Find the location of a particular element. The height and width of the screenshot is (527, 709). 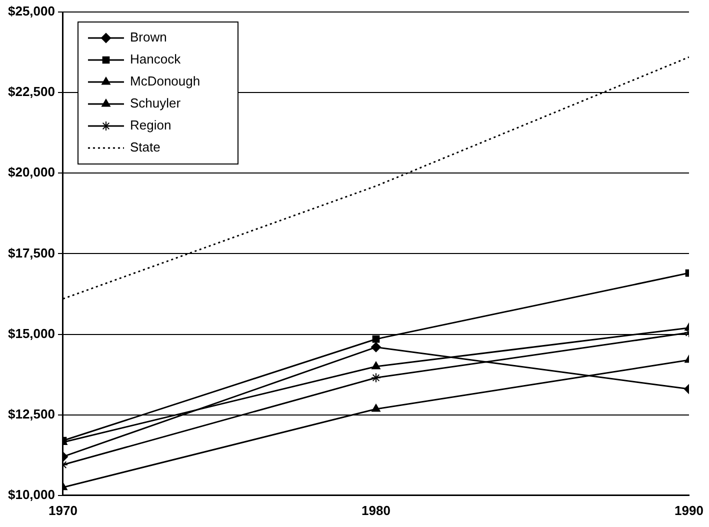

legend-label: McDonough is located at coordinates (165, 81).